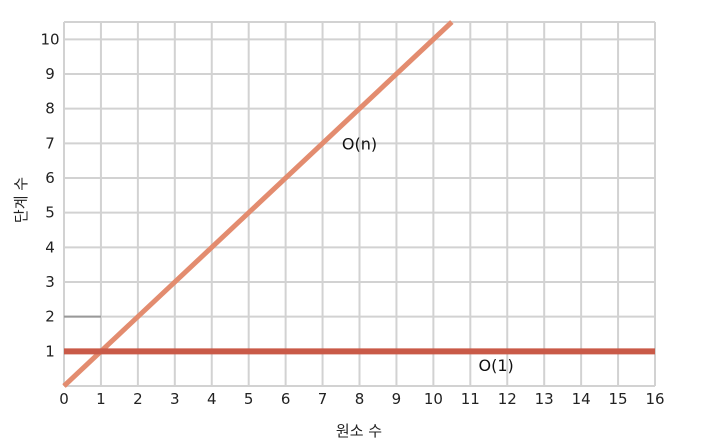 The width and height of the screenshot is (714, 447). Describe the element at coordinates (50, 213) in the screenshot. I see `y-tick-label: 5` at that location.